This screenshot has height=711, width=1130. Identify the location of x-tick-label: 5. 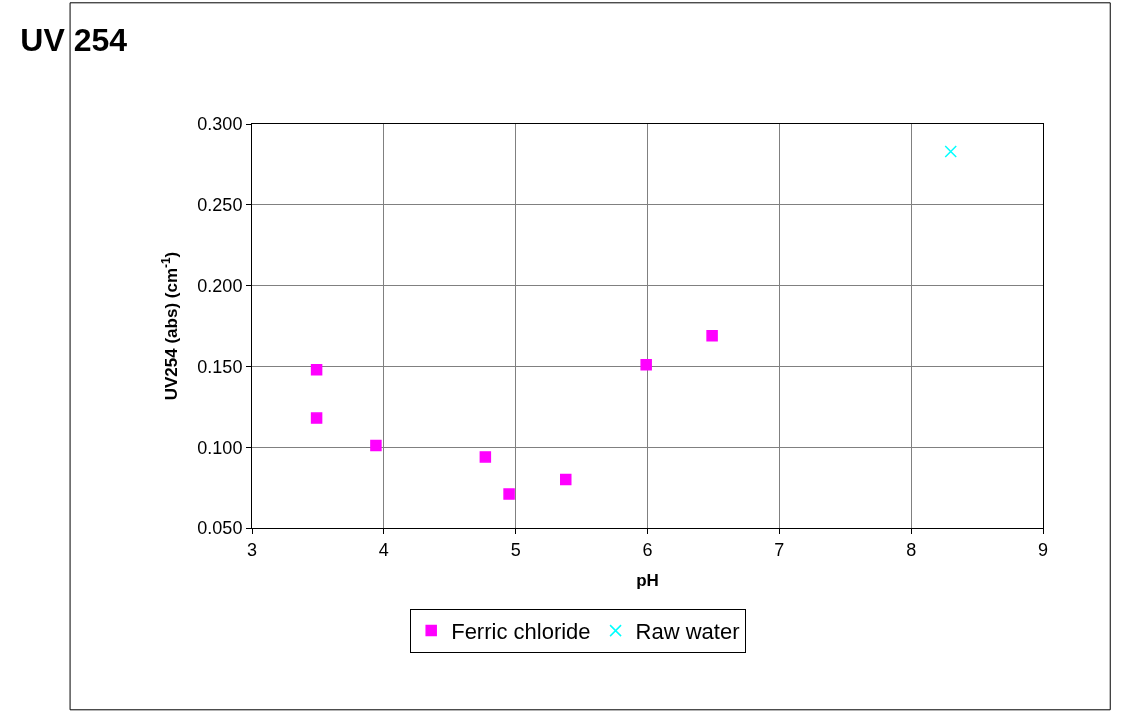
(515, 549).